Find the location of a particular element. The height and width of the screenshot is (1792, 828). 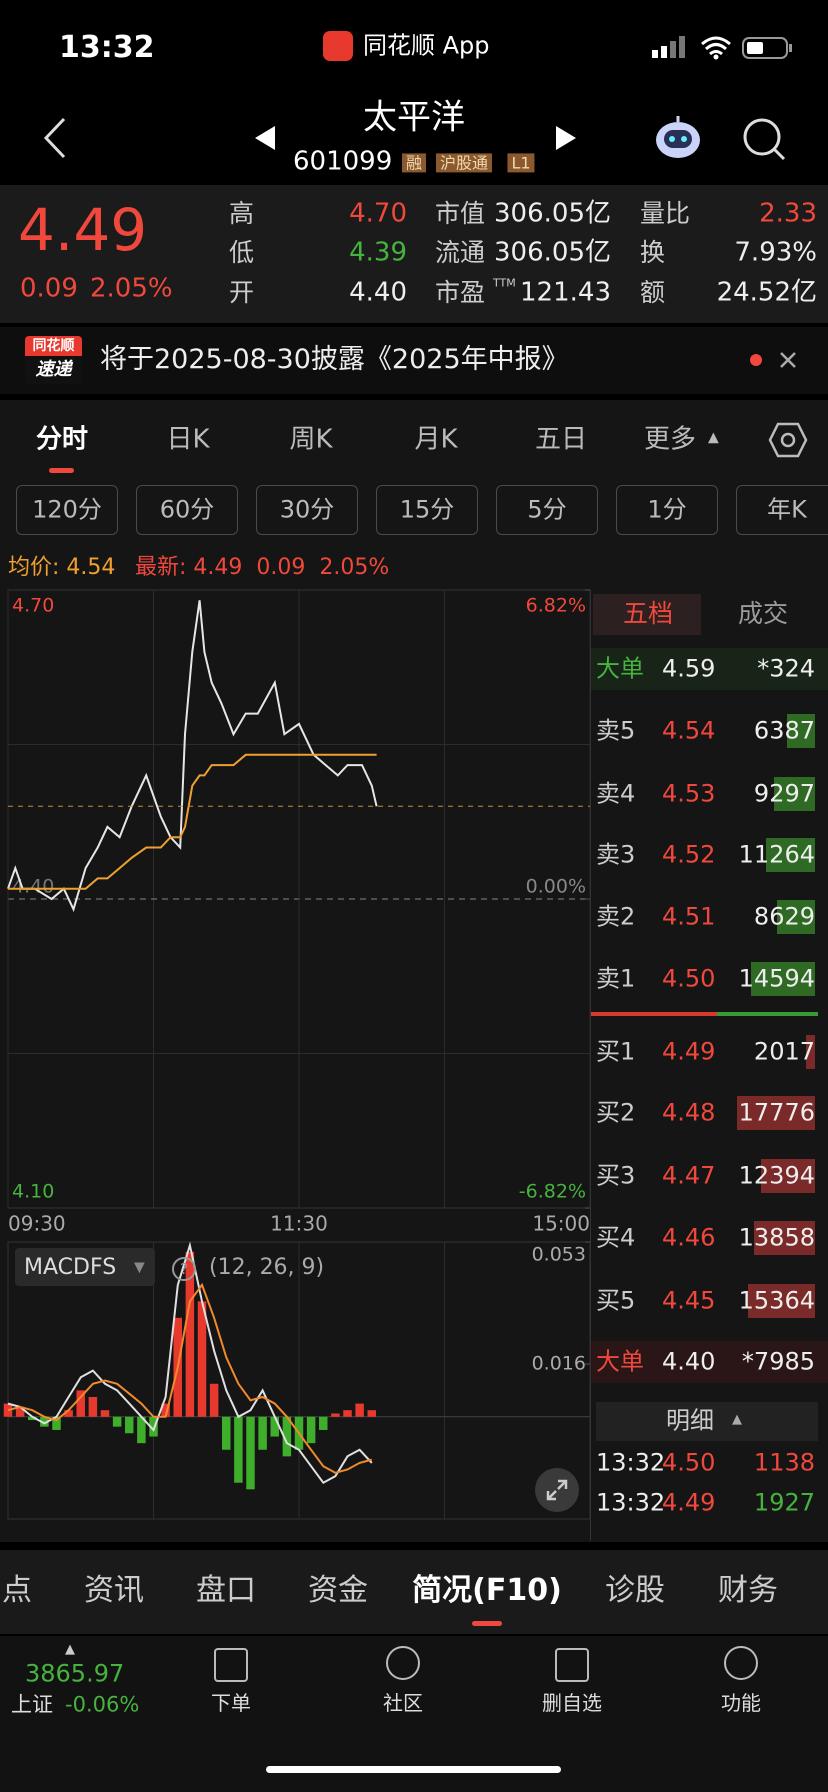

help-icon: ? is located at coordinates (184, 1269).